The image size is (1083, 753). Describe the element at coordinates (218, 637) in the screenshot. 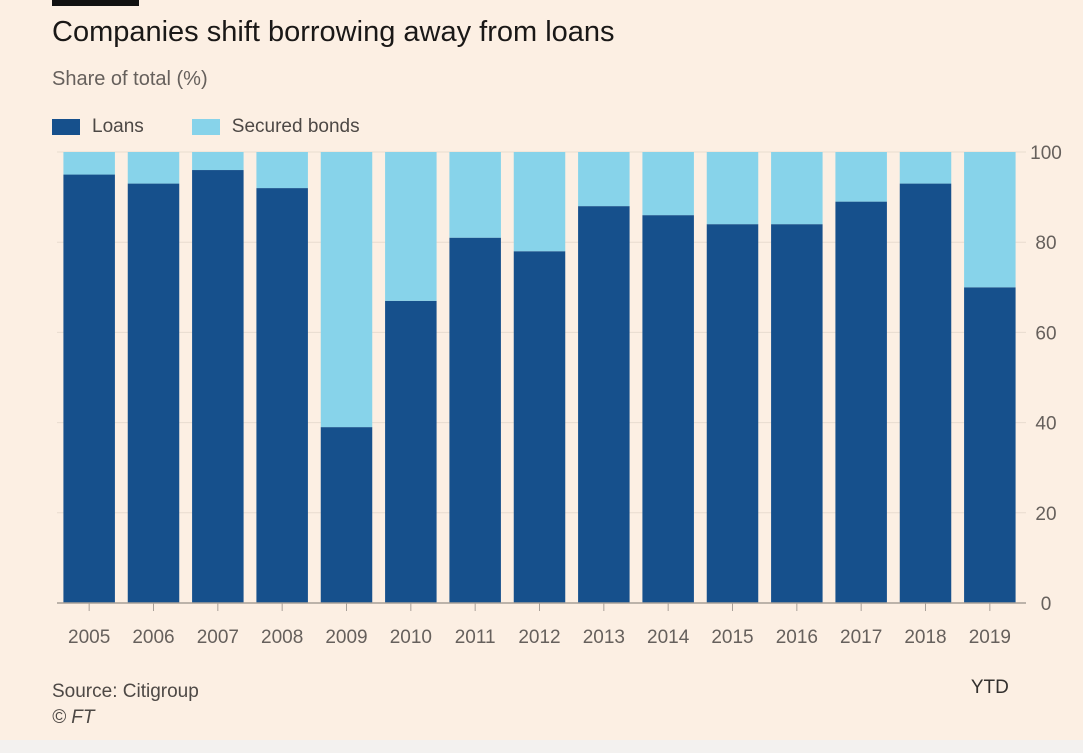

I see `x-tick-label: 2007` at that location.